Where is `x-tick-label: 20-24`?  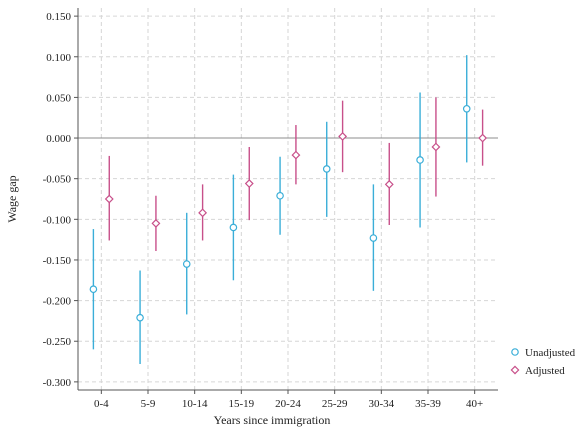
x-tick-label: 20-24 is located at coordinates (288, 404).